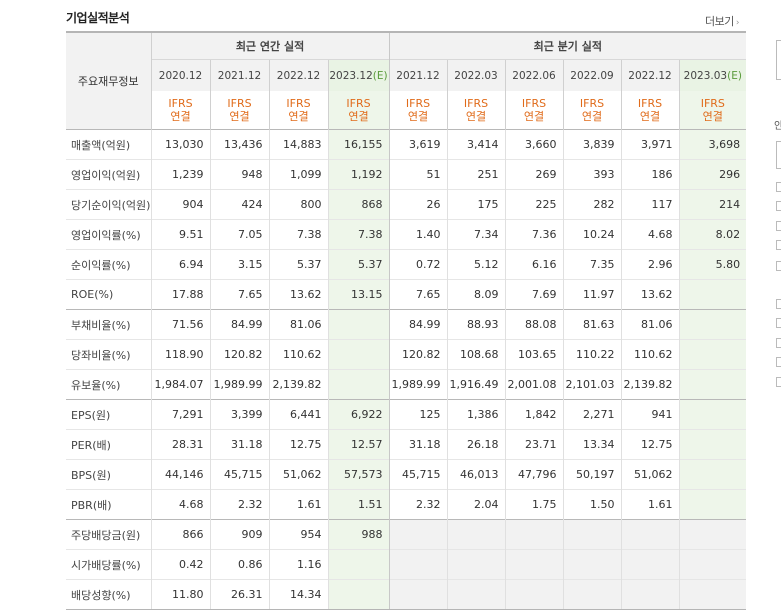  What do you see at coordinates (180, 534) in the screenshot?
I see `table-cell: 866` at bounding box center [180, 534].